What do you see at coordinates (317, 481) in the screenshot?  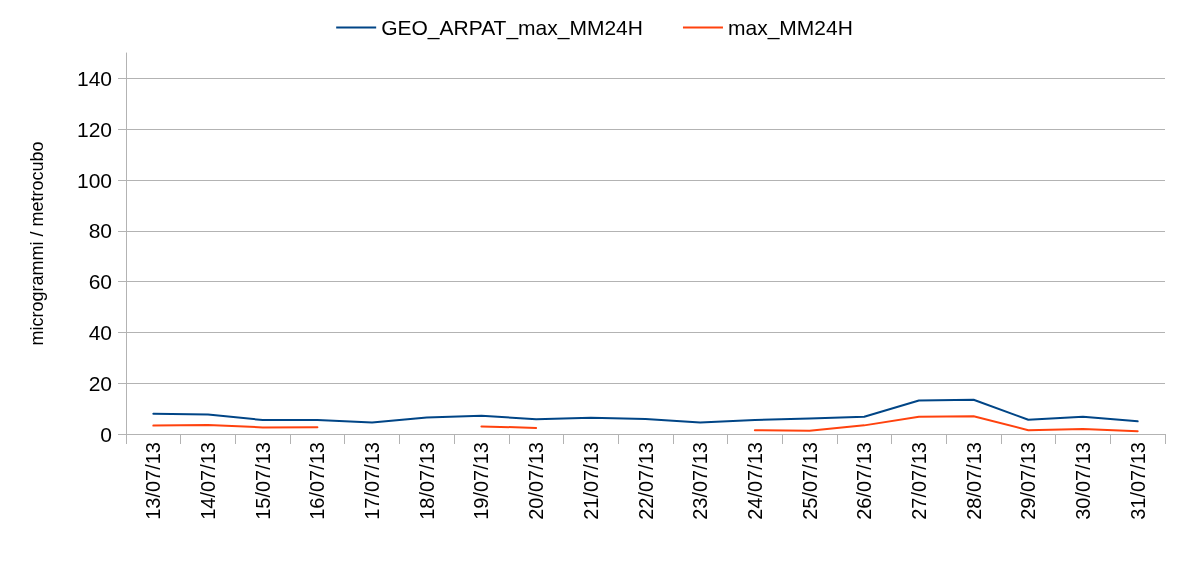 I see `x-tick-label: 16/07/13` at bounding box center [317, 481].